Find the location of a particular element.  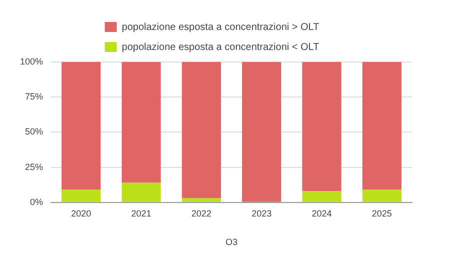

y-tick-label: 25% is located at coordinates (34, 167).